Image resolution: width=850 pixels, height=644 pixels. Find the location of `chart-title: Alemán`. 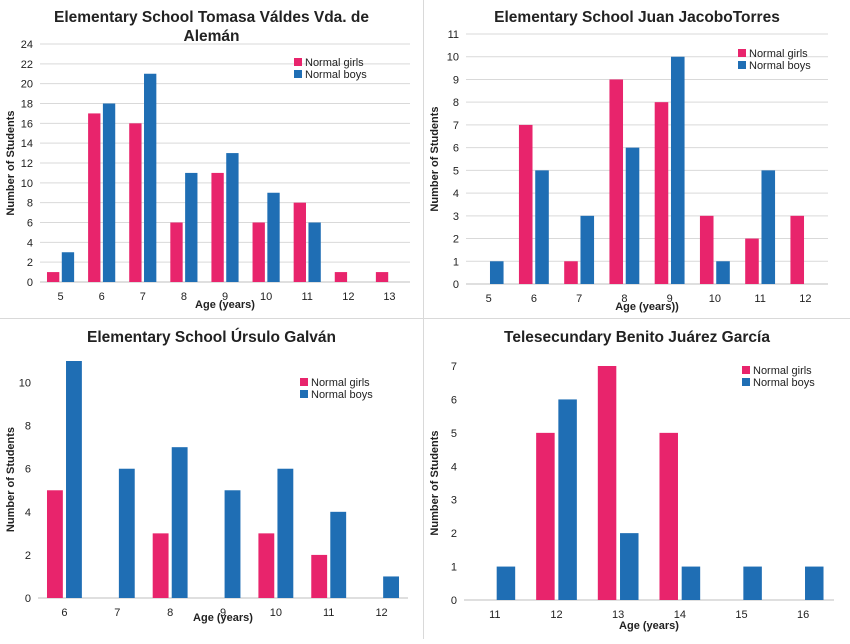

chart-title: Alemán is located at coordinates (212, 36).